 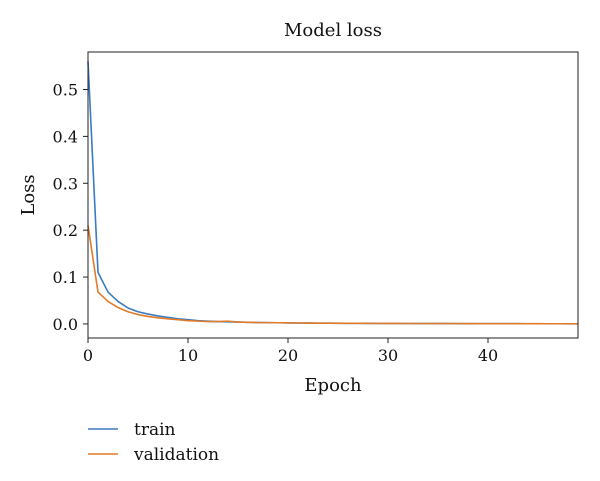 What do you see at coordinates (488, 355) in the screenshot?
I see `x-tick-label: 40` at bounding box center [488, 355].